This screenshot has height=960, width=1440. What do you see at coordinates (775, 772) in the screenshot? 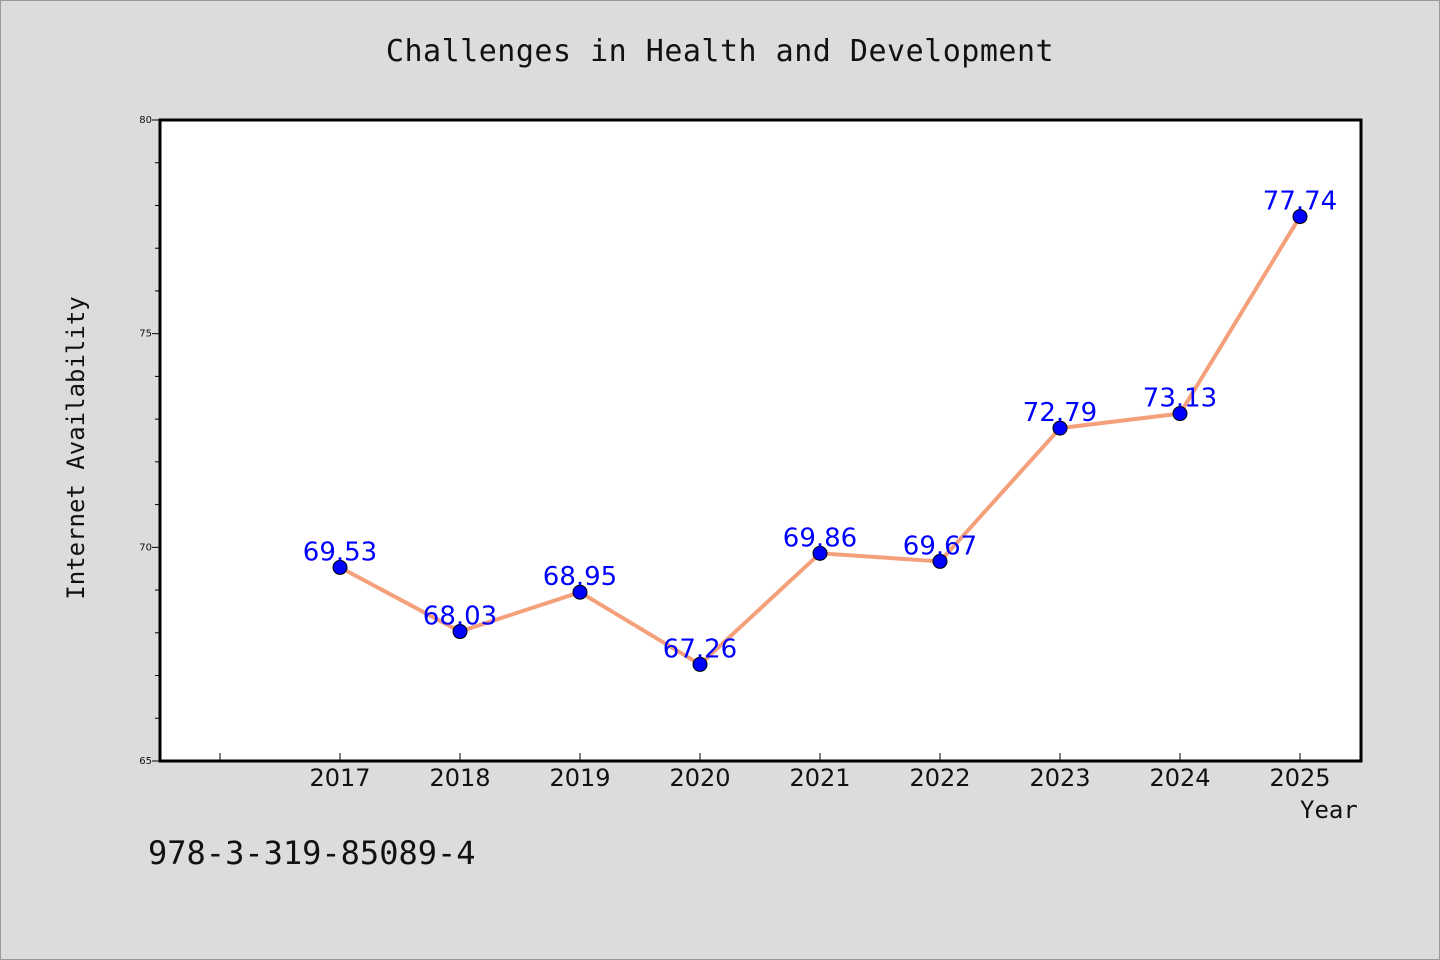
I see `x-axis-ticks: 2017 2018 2019 2020 2021 2022 2023 2024 2025` at bounding box center [775, 772].